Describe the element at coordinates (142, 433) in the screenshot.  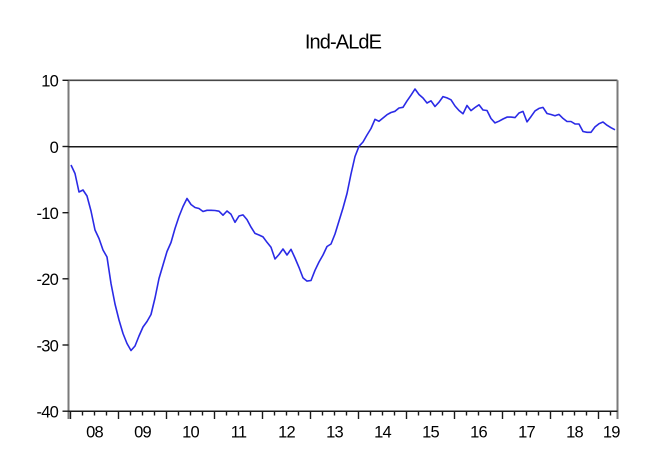
I see `svg-text: 09` at that location.